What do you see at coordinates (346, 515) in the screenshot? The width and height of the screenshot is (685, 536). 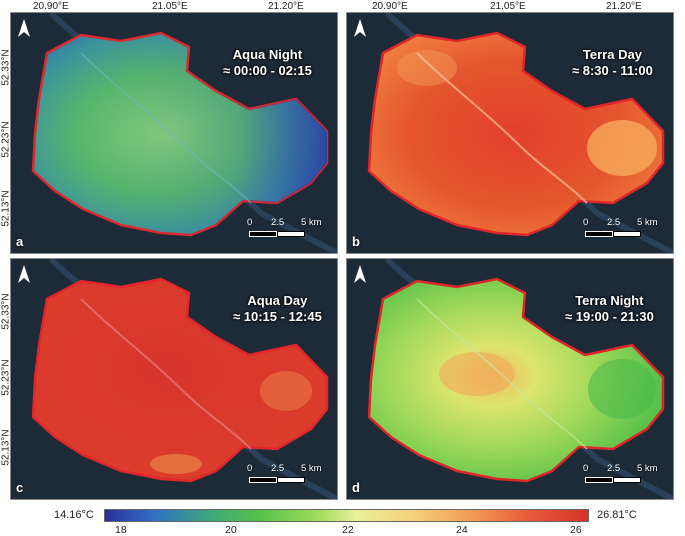 I see `temperature-color-bar` at bounding box center [346, 515].